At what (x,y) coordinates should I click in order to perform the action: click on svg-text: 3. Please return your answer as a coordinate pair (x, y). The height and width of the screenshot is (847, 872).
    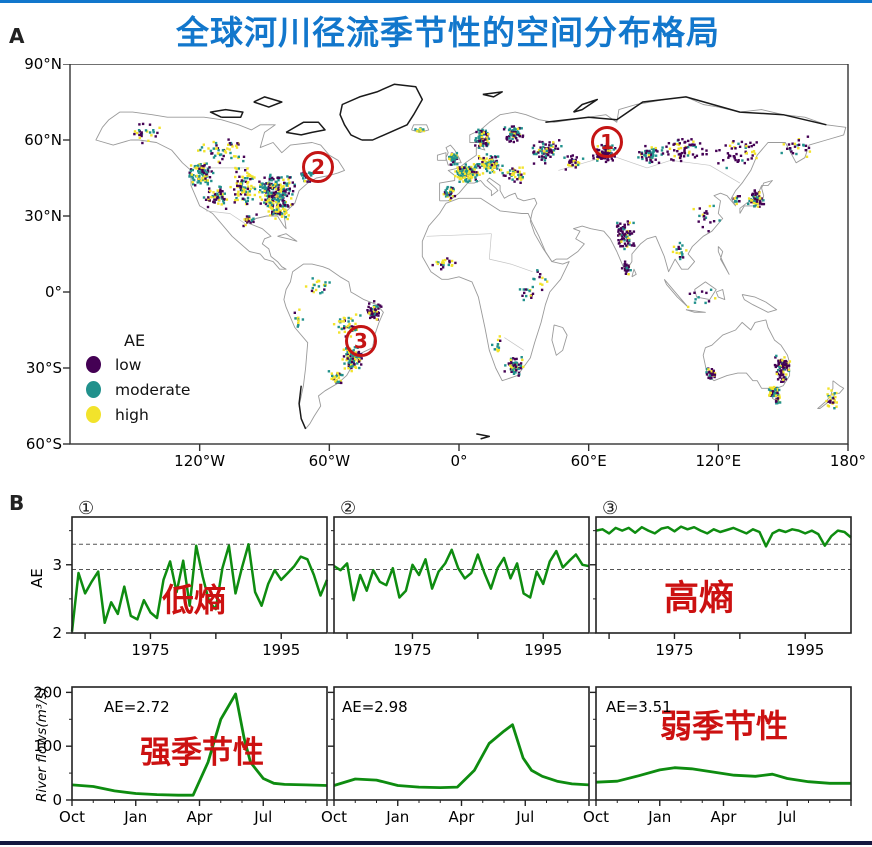
    Looking at the image, I should click on (57, 565).